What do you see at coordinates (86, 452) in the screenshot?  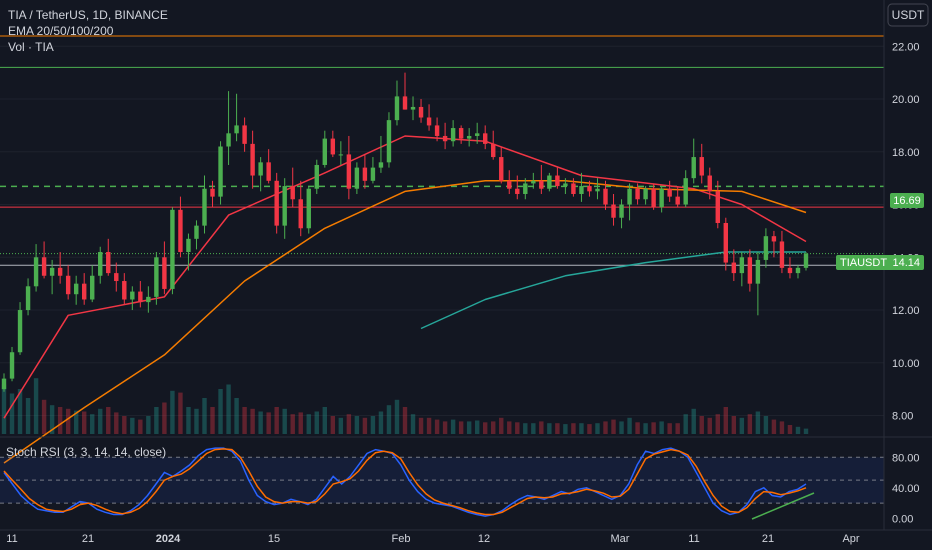 I see `stoch-rsi-title: Stoch RSI (3, 3, 14, 14, close)` at bounding box center [86, 452].